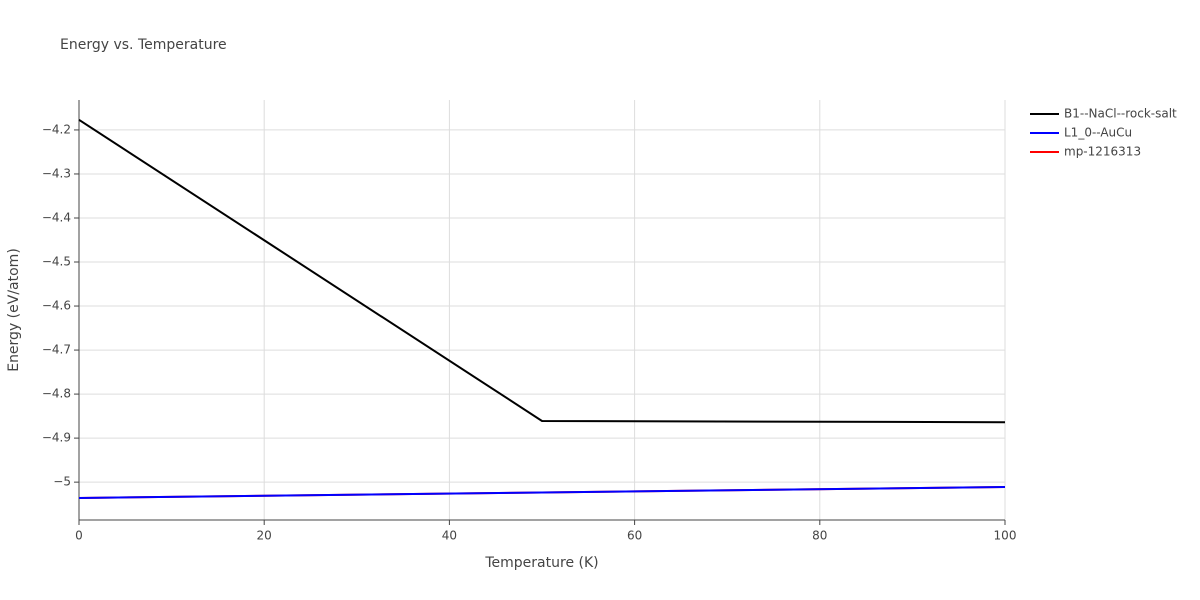 The image size is (1200, 600). What do you see at coordinates (143, 45) in the screenshot?
I see `chart-title: Energy vs. Temperature` at bounding box center [143, 45].